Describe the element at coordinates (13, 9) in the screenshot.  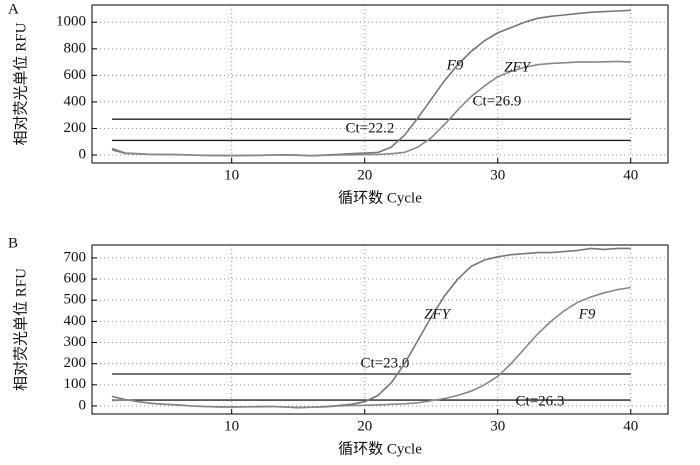
I see `panel-label: A` at that location.